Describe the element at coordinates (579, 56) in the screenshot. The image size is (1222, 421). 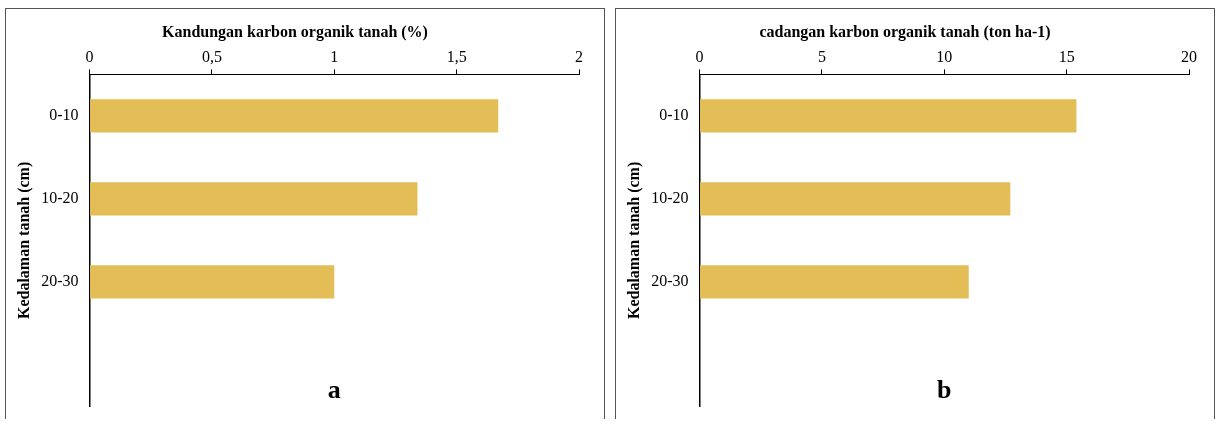
I see `x-tick-label: 2` at that location.